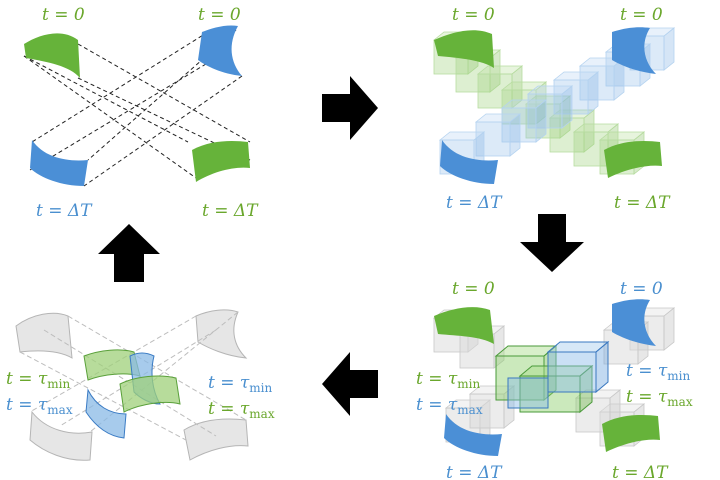  Describe the element at coordinates (350, 384) in the screenshot. I see `arrow-left-icon` at that location.